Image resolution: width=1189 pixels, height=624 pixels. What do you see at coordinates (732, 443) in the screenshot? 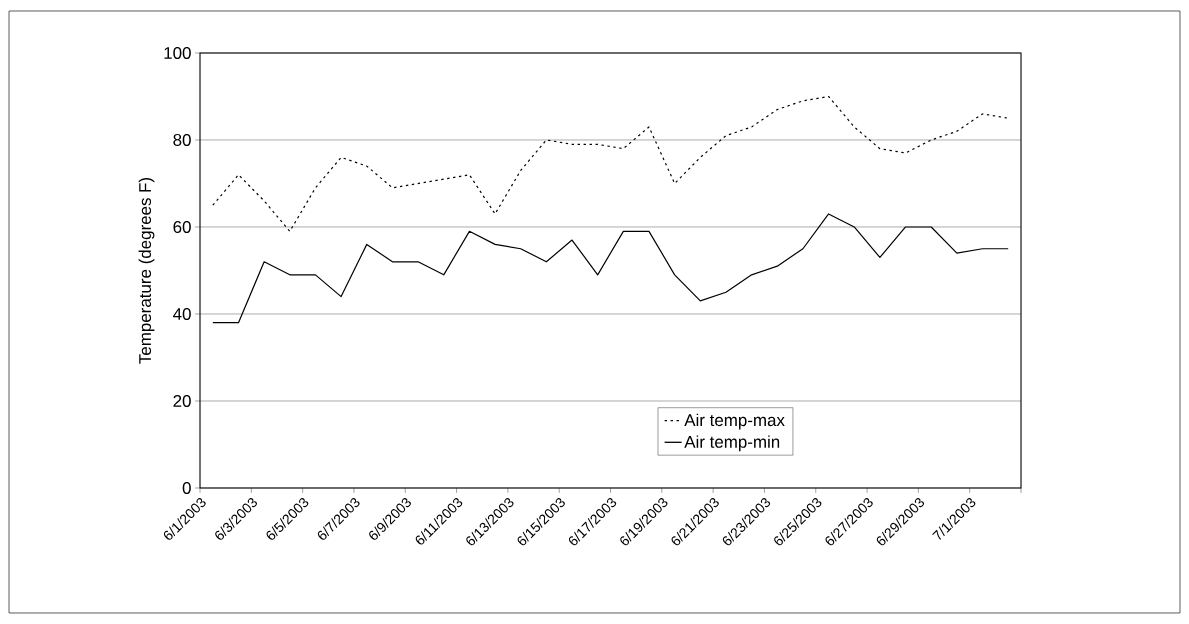
I see `legend-label: Air temp-min` at bounding box center [732, 443].